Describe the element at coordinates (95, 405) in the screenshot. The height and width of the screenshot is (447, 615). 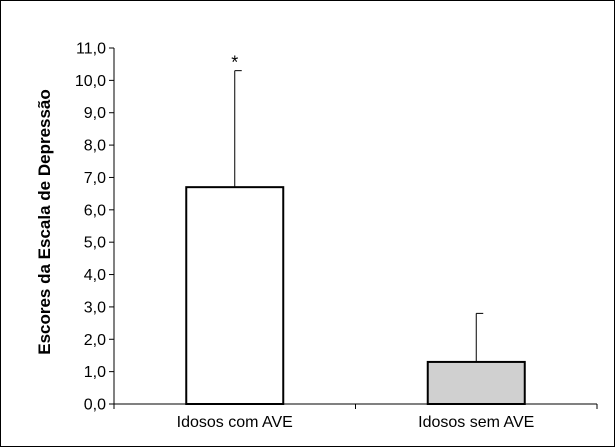
I see `y-tick-label: 0,0` at that location.